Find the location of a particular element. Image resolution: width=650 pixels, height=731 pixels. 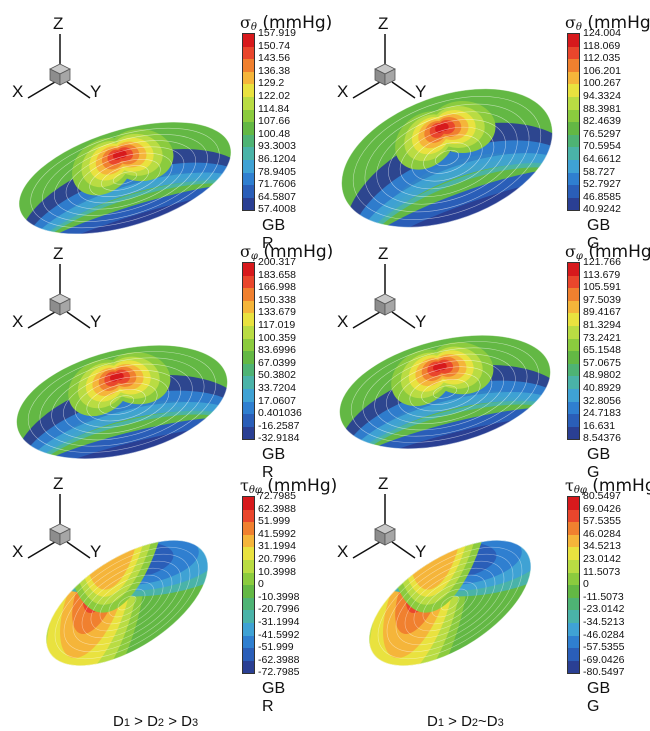

tick-label: -72.7985 is located at coordinates (279, 672).